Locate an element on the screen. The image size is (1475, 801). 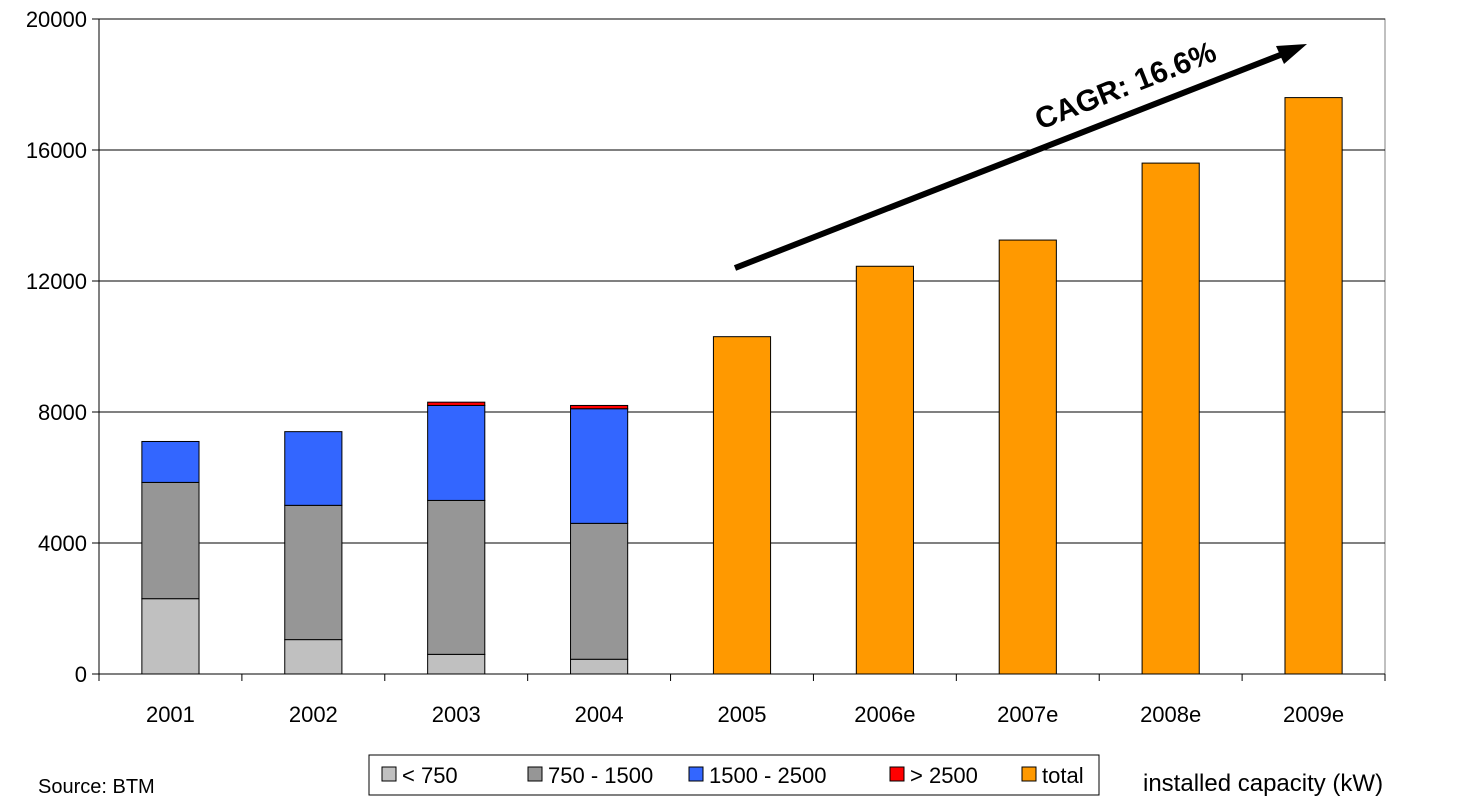
y-tick-label: 0 is located at coordinates (81, 674).